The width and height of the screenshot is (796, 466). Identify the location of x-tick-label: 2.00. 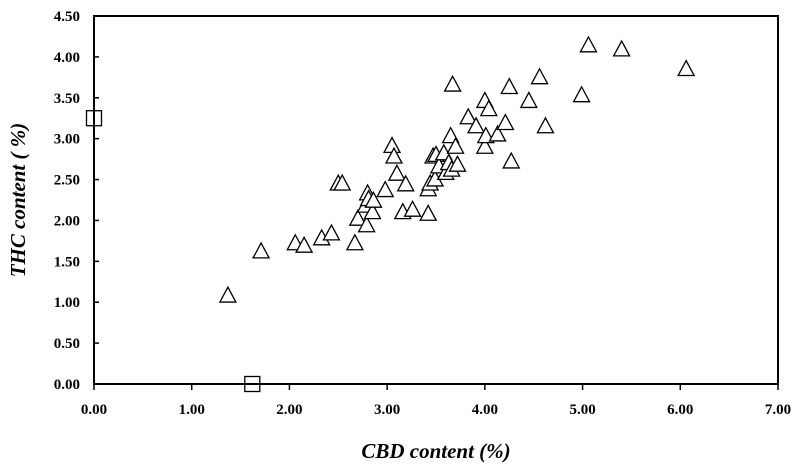
(289, 410).